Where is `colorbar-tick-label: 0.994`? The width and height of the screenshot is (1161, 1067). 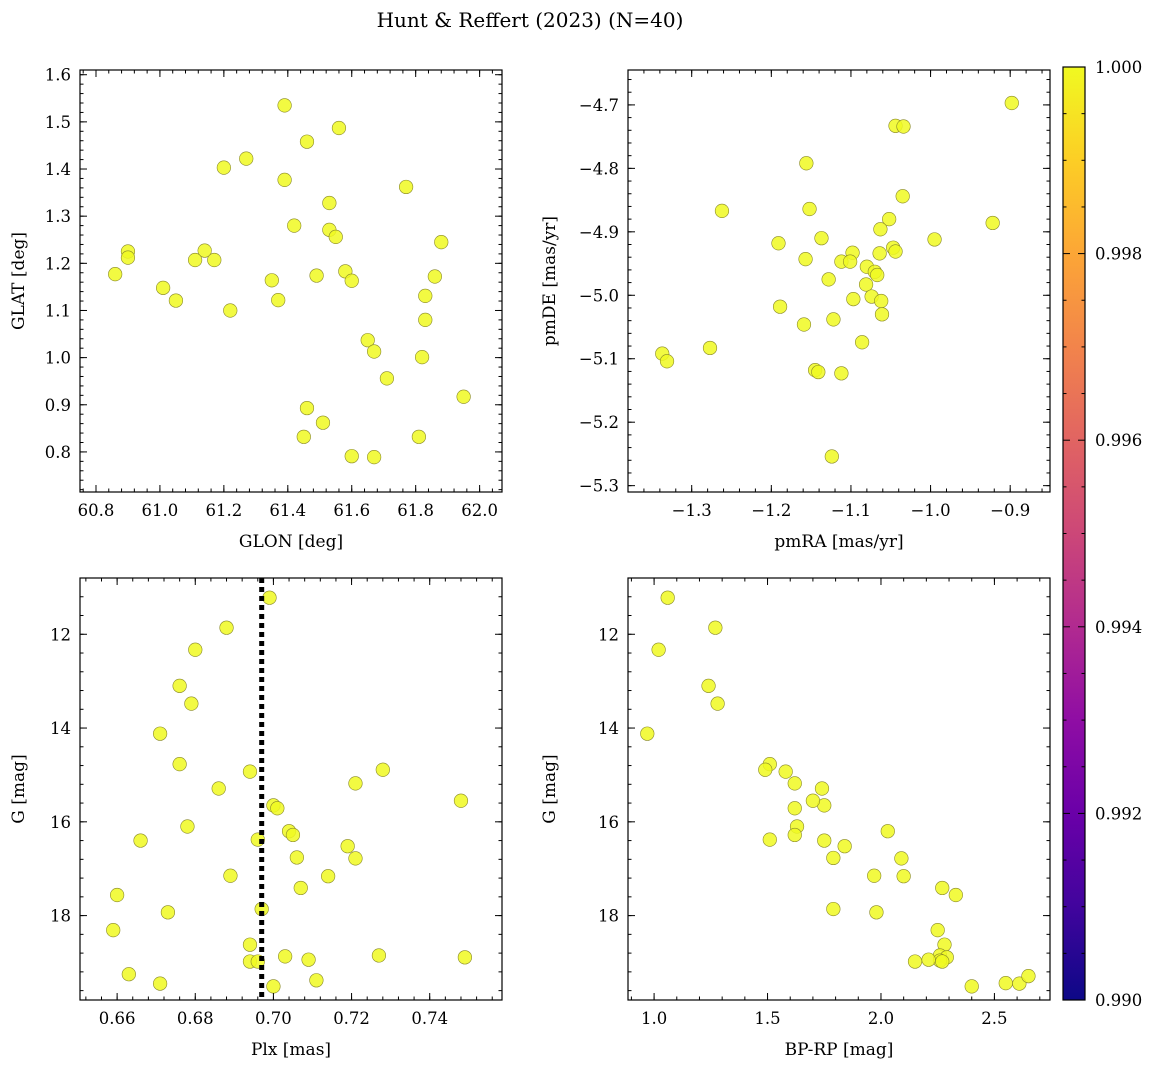
colorbar-tick-label: 0.994 is located at coordinates (1118, 627).